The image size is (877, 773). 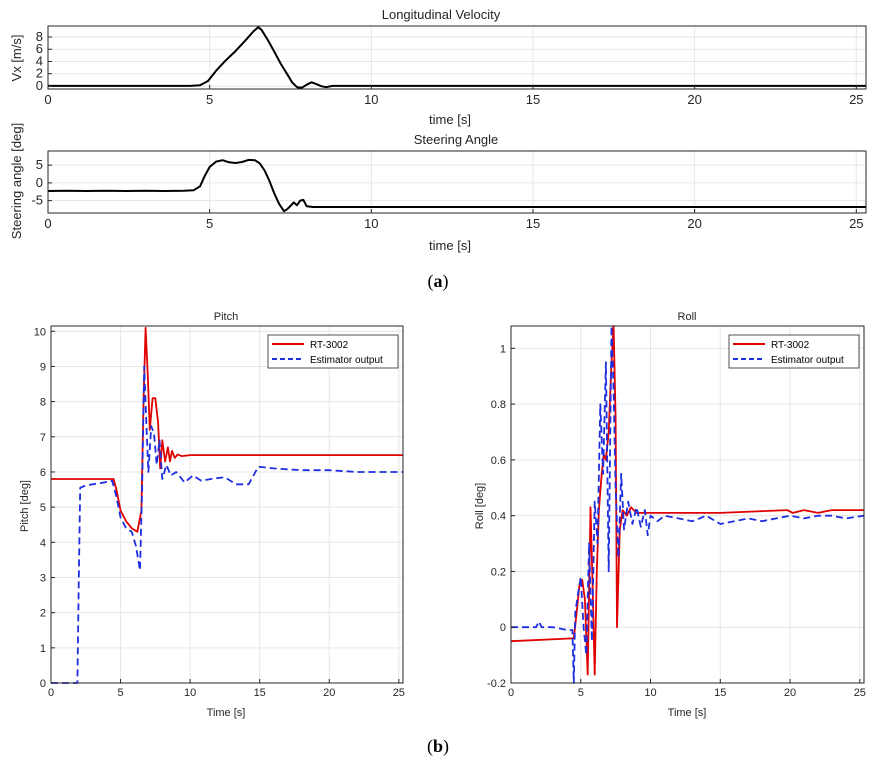 What do you see at coordinates (807, 360) in the screenshot?
I see `roll-legend-label-estimator: Estimator output` at bounding box center [807, 360].